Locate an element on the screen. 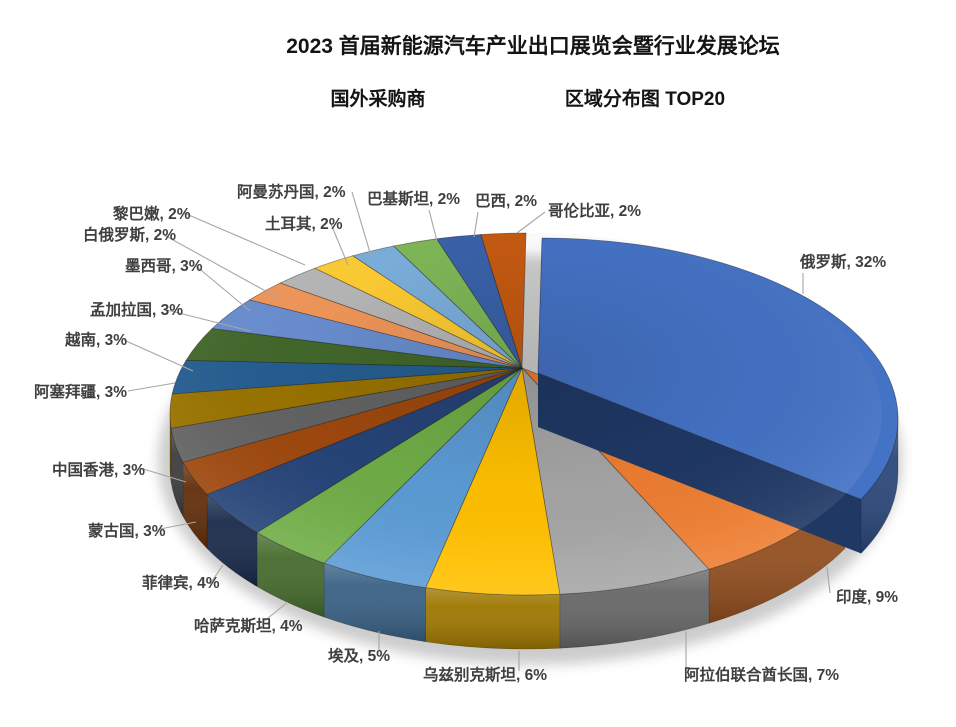 The image size is (956, 727). slice-label-13: 白俄罗斯, 2% is located at coordinates (129, 234).